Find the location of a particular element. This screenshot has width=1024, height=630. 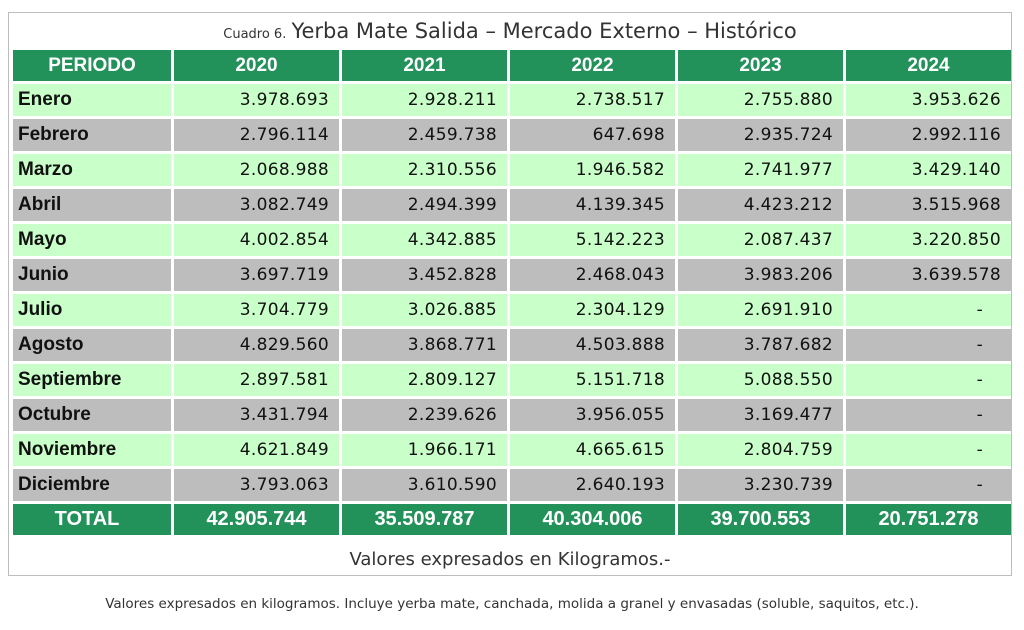

value-cell: 2.928.211 is located at coordinates (424, 100).